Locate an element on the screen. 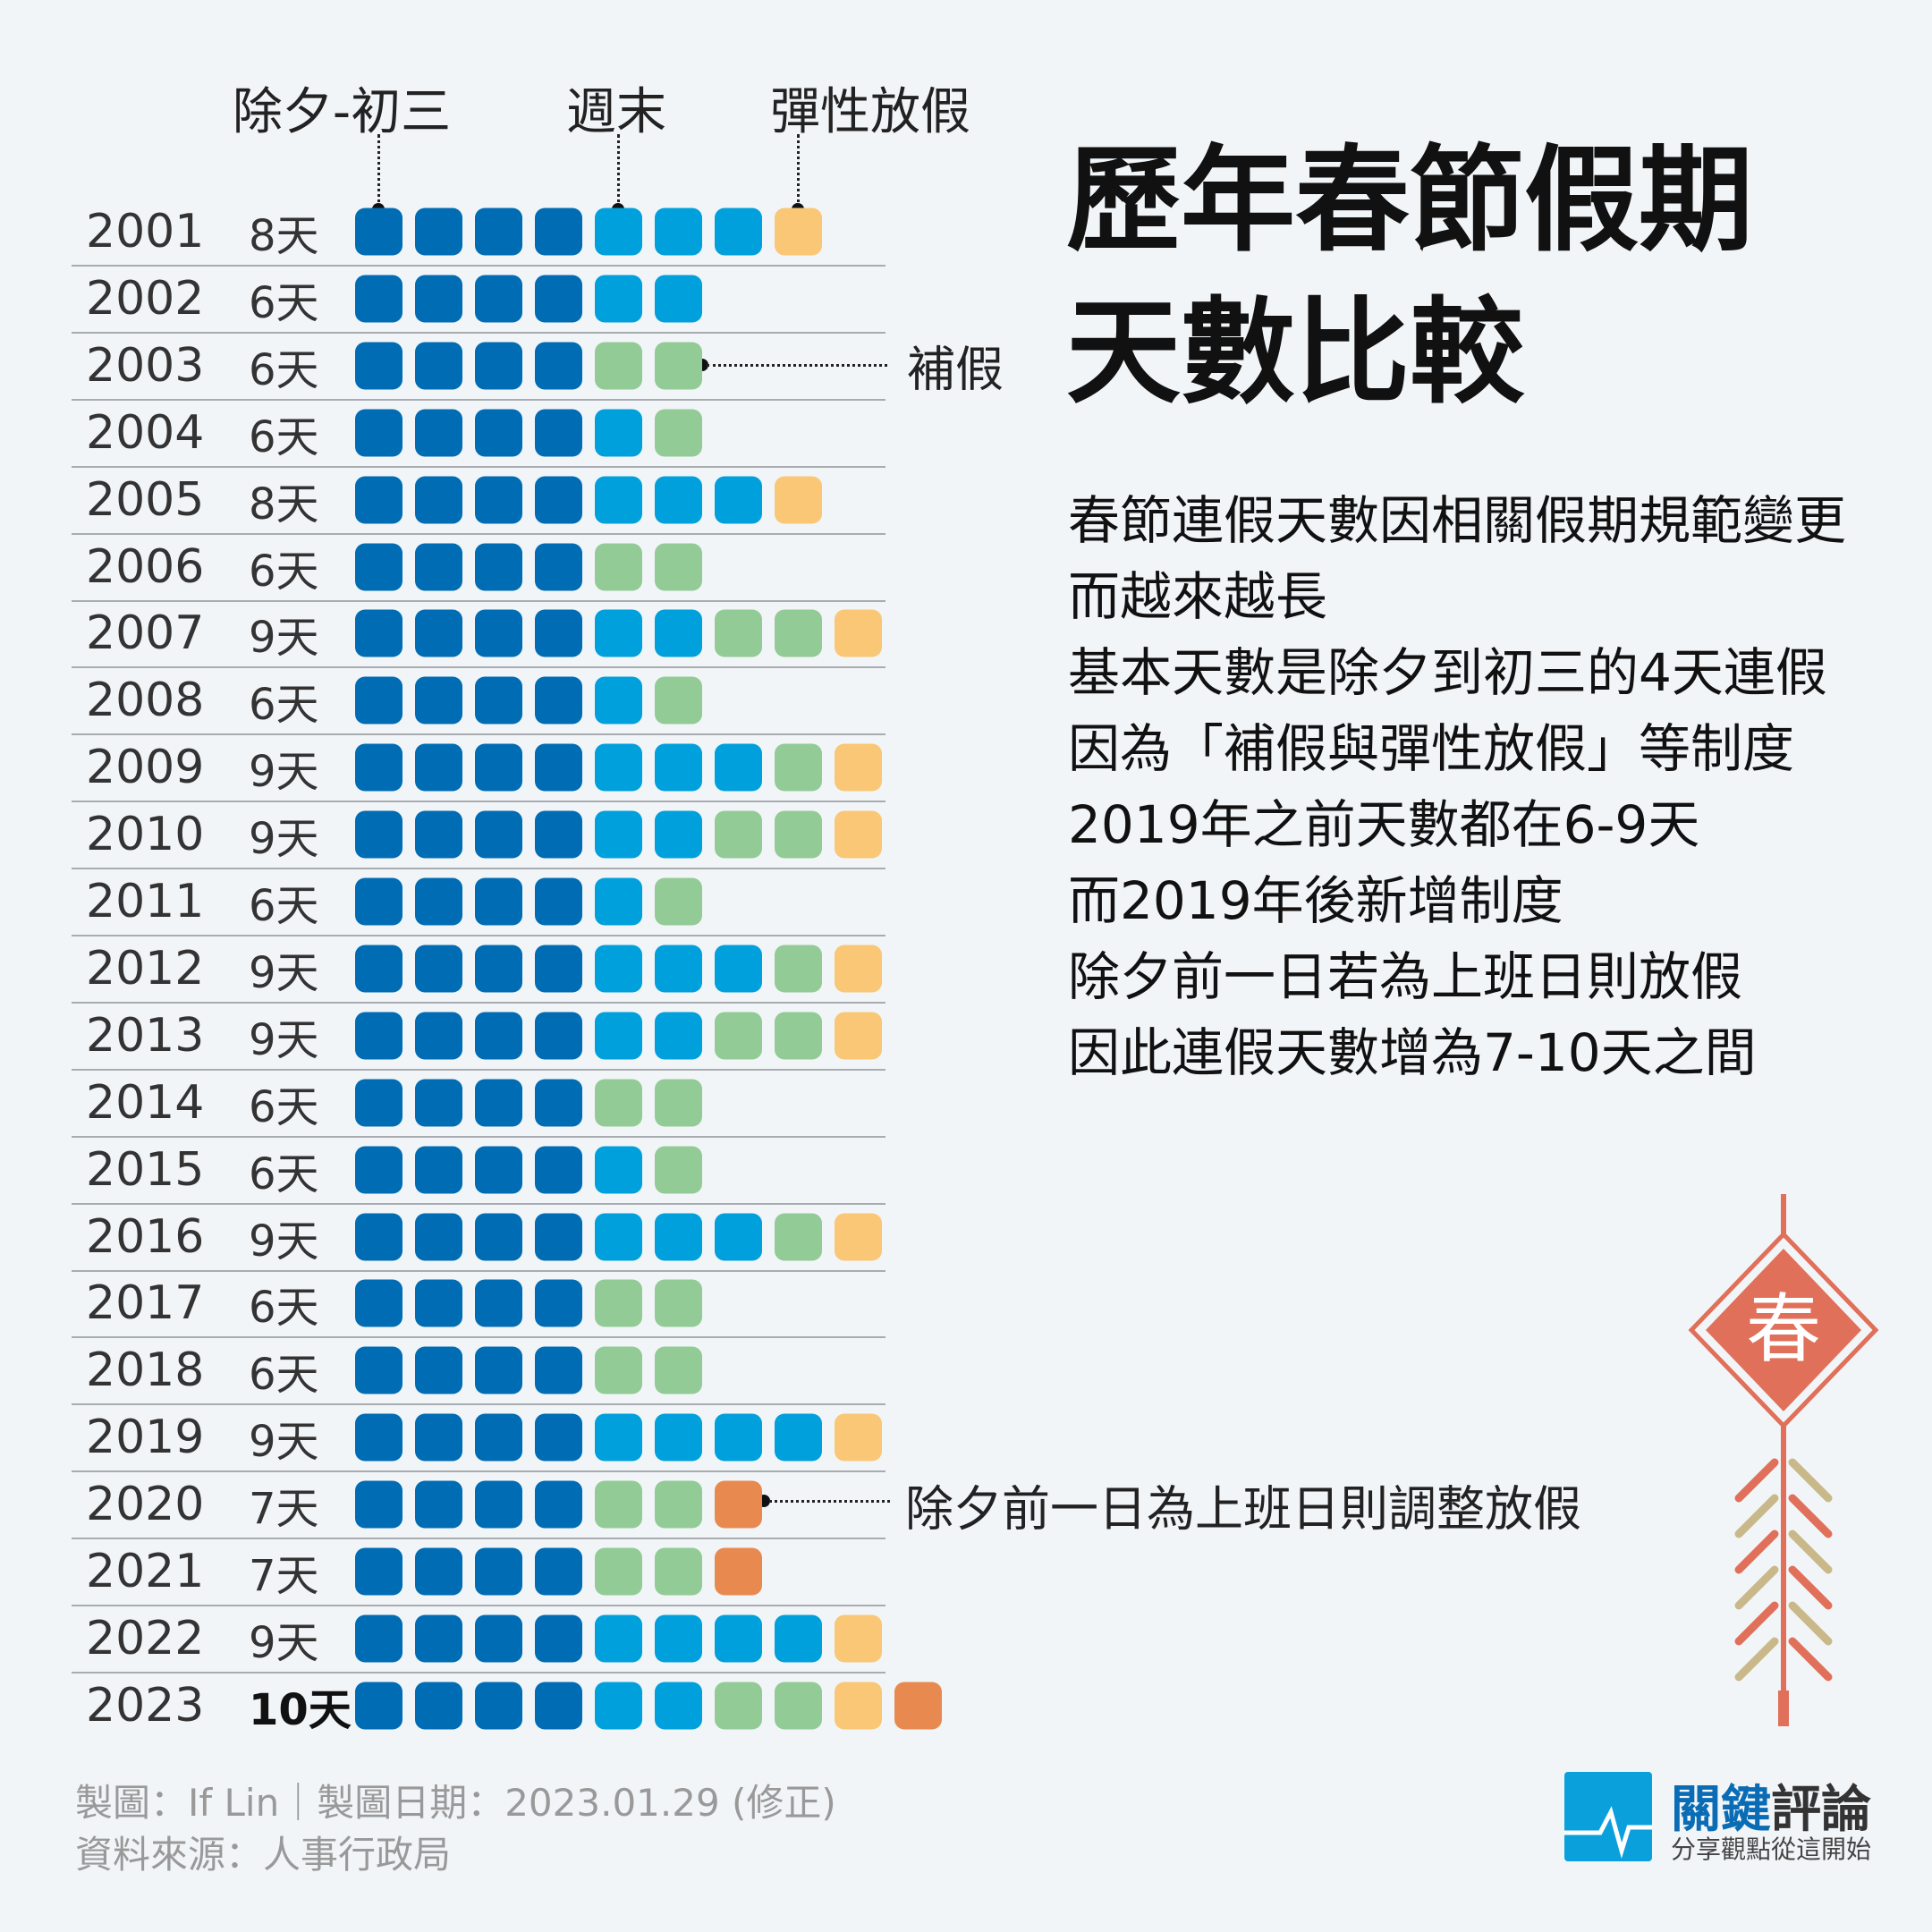 This screenshot has width=1932, height=1932. description-line: 2019年之前天數都在6-9天 is located at coordinates (1384, 824).